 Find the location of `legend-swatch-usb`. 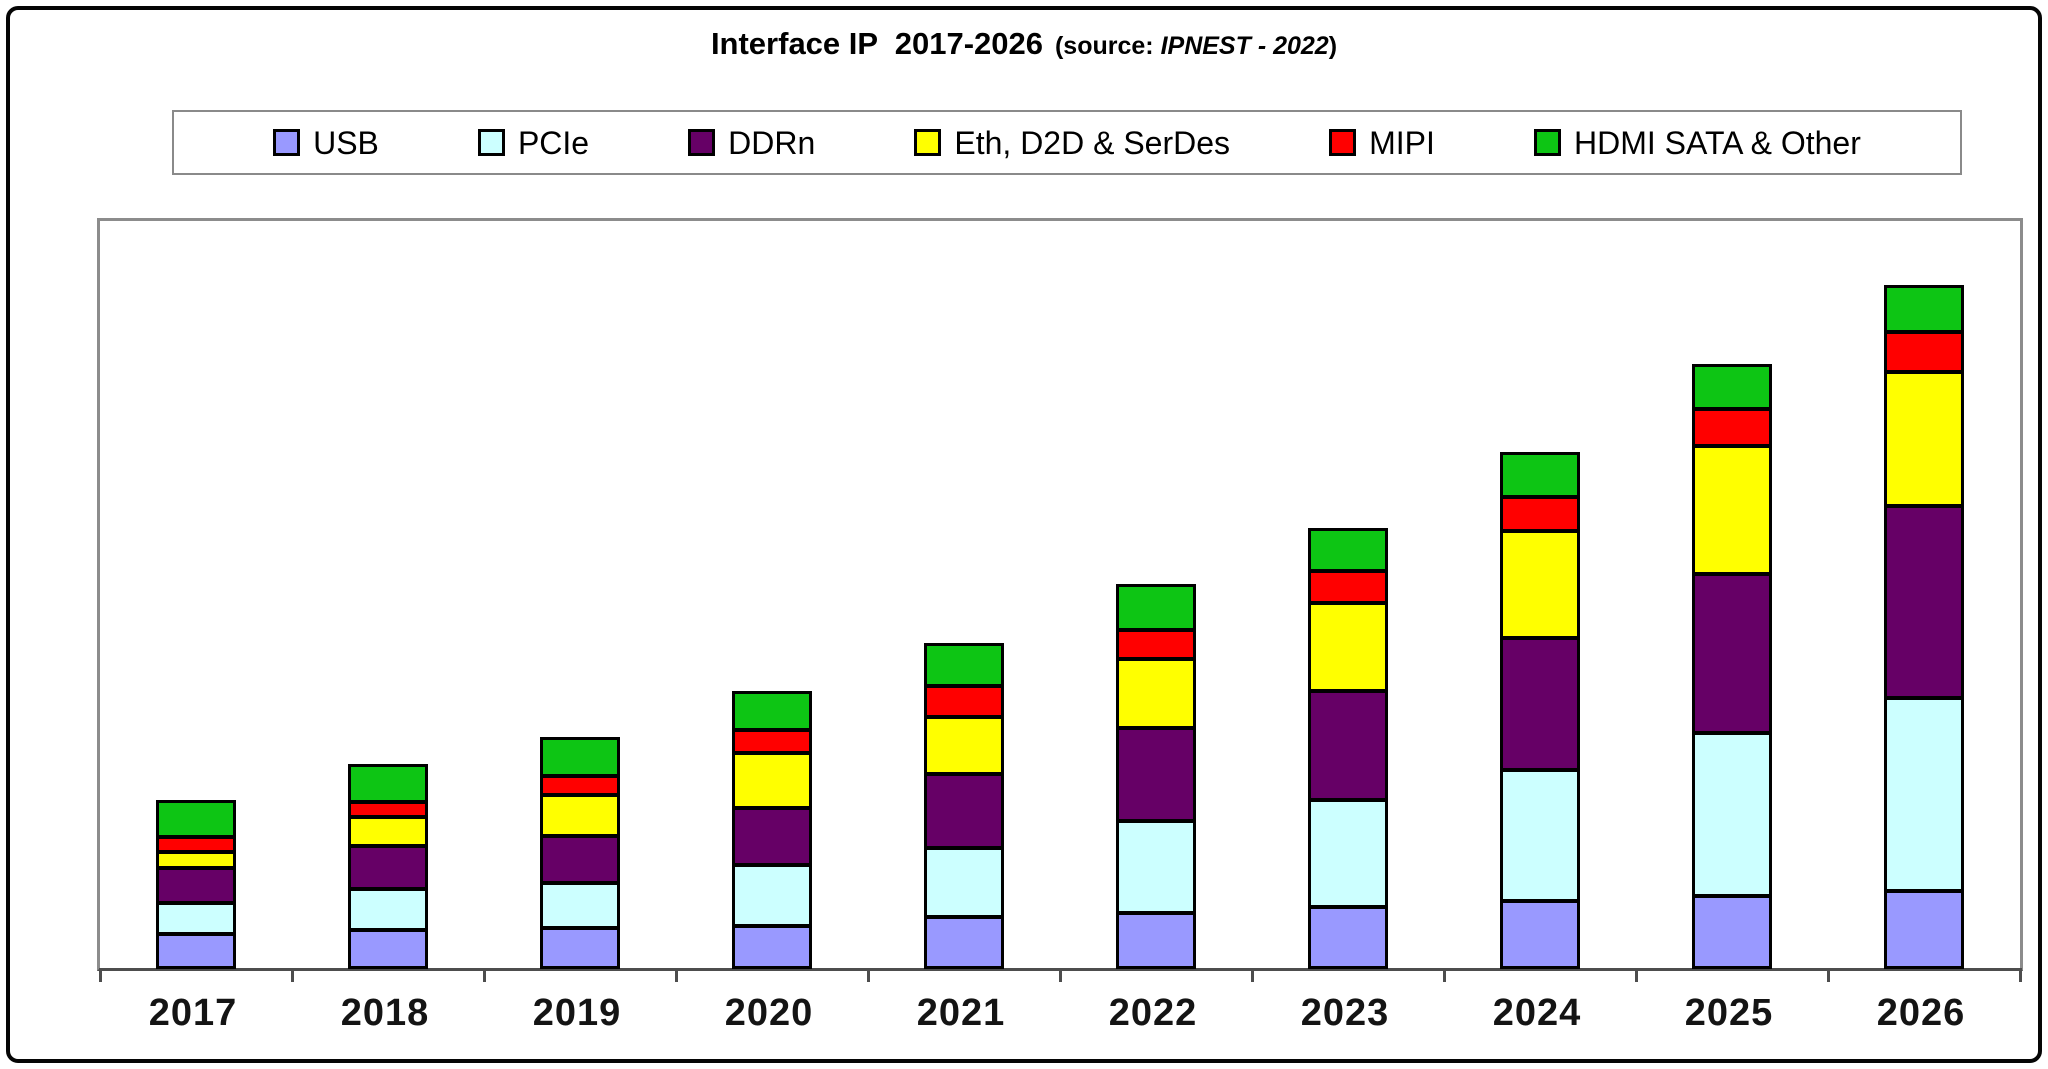

legend-swatch-usb is located at coordinates (287, 142).